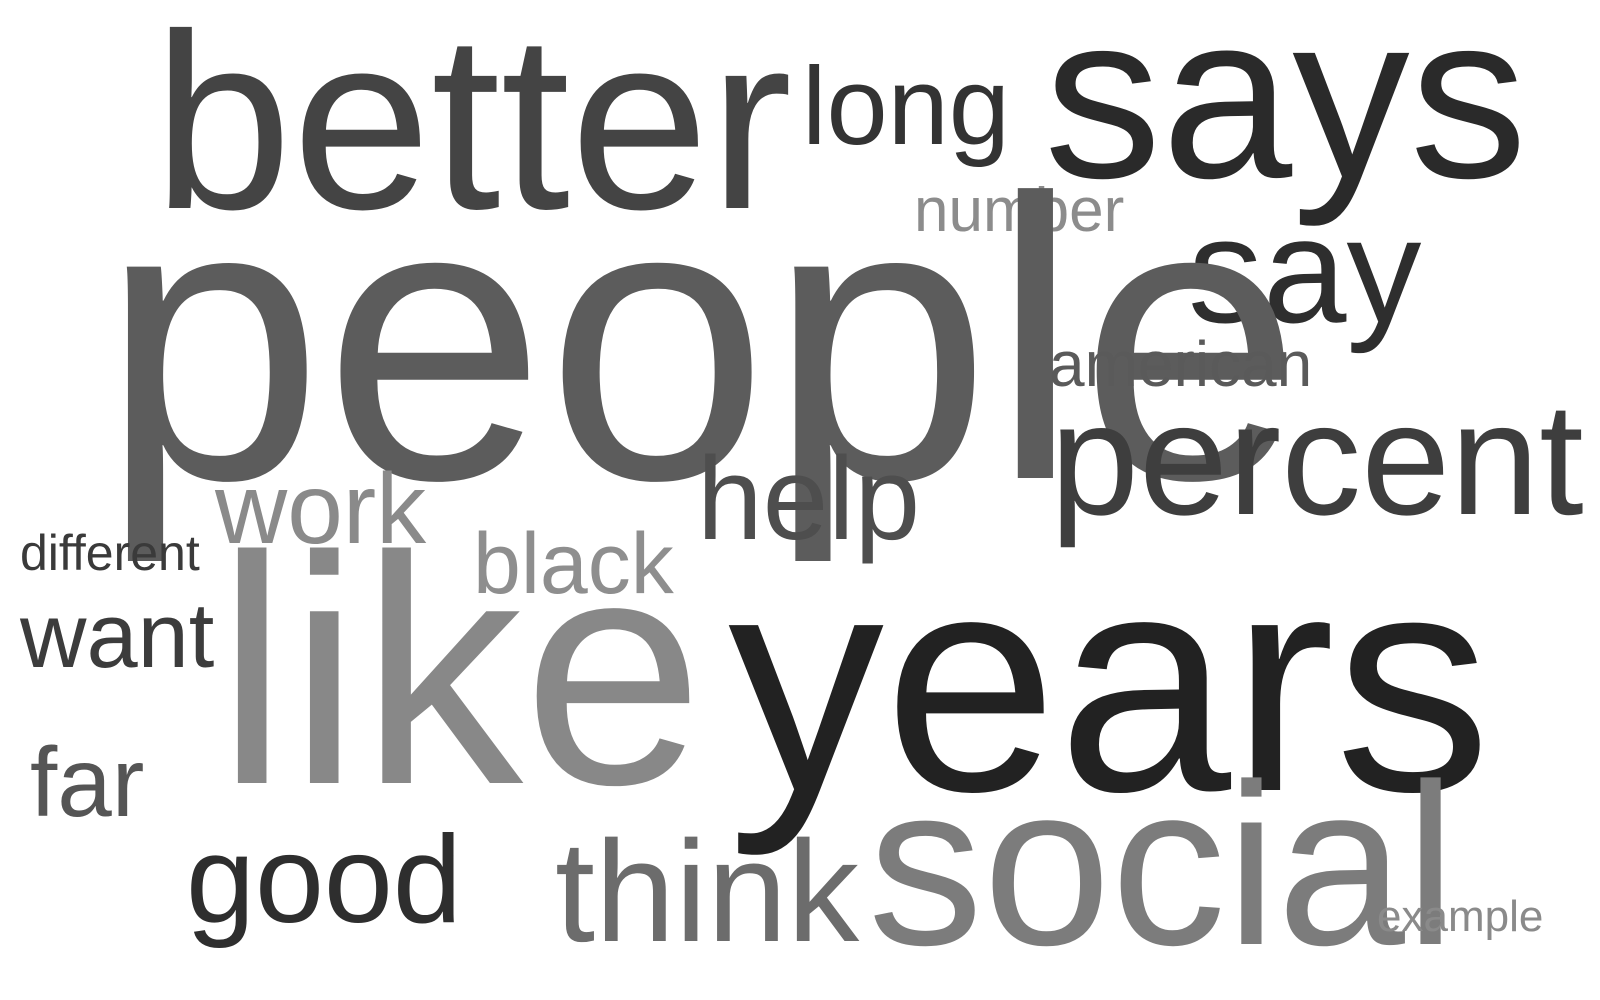 The image size is (1600, 1000). What do you see at coordinates (1019, 210) in the screenshot?
I see `word-number: number` at bounding box center [1019, 210].